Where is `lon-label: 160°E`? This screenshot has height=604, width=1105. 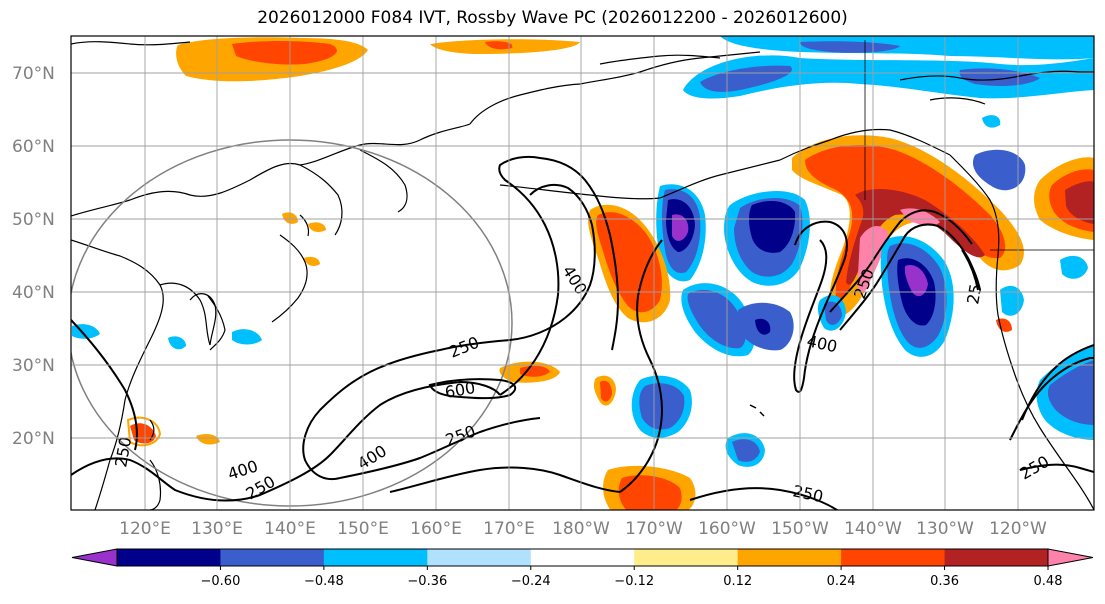 lon-label: 160°E is located at coordinates (436, 529).